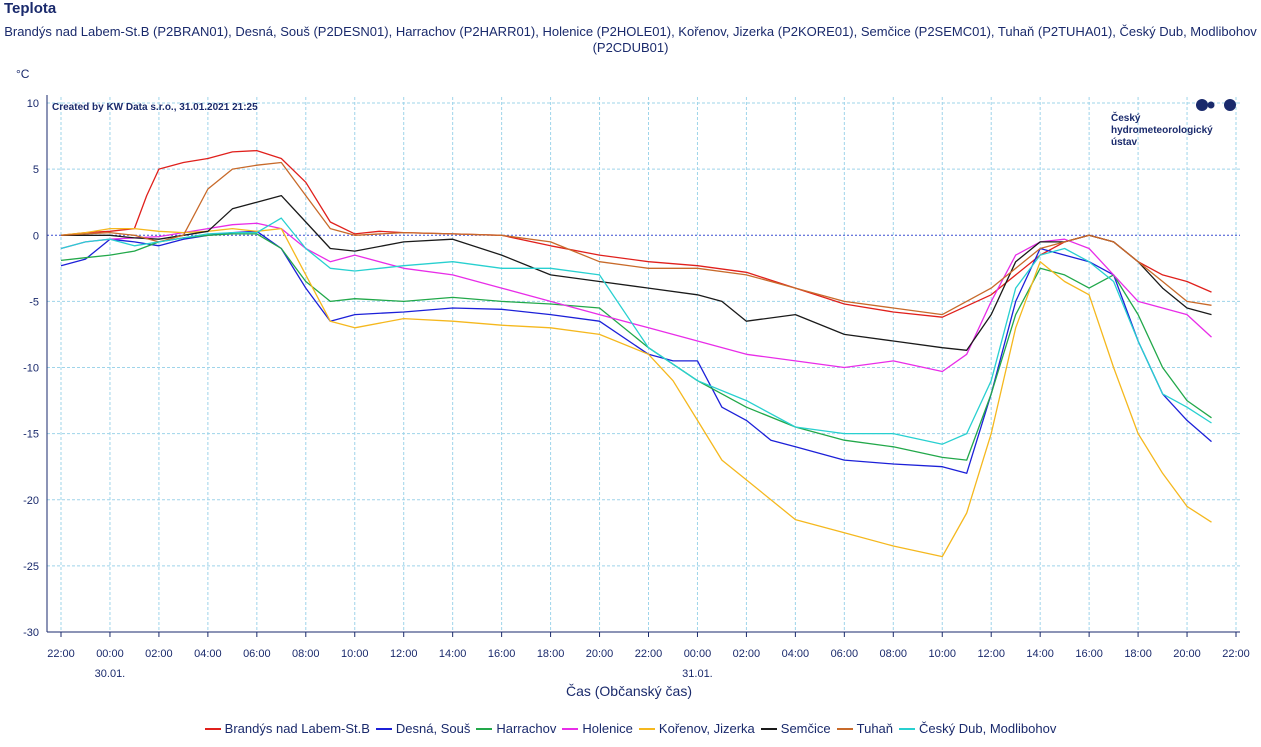  Describe the element at coordinates (34, 302) in the screenshot. I see `y-tick-label: -5` at that location.